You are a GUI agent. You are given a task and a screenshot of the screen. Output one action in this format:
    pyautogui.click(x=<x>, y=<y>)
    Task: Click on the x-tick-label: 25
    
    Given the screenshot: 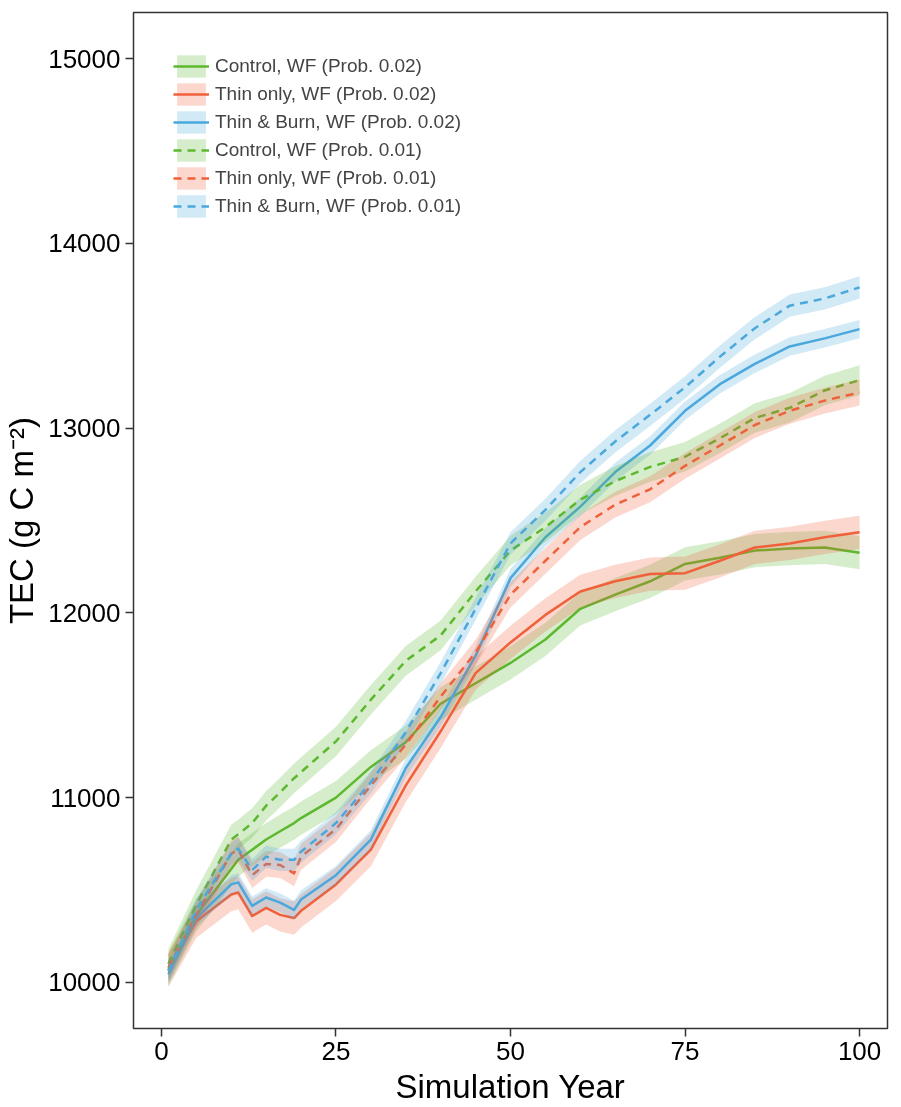 What is the action you would take?
    pyautogui.click(x=336, y=1050)
    